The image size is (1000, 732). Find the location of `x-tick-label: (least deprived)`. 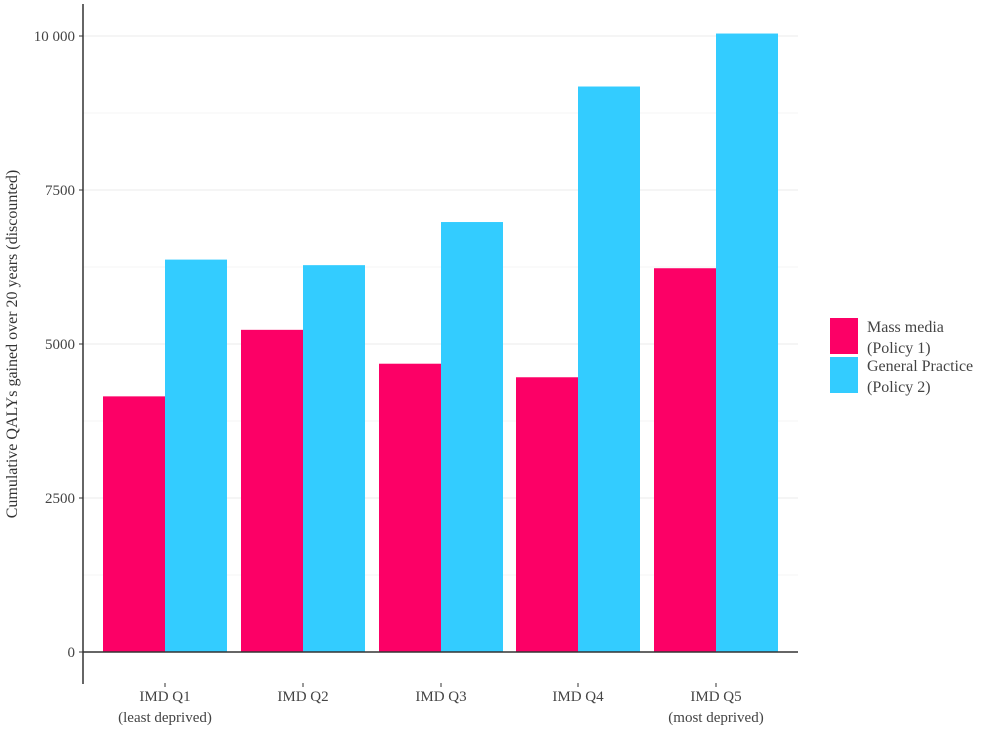

x-tick-label: (least deprived) is located at coordinates (165, 718).